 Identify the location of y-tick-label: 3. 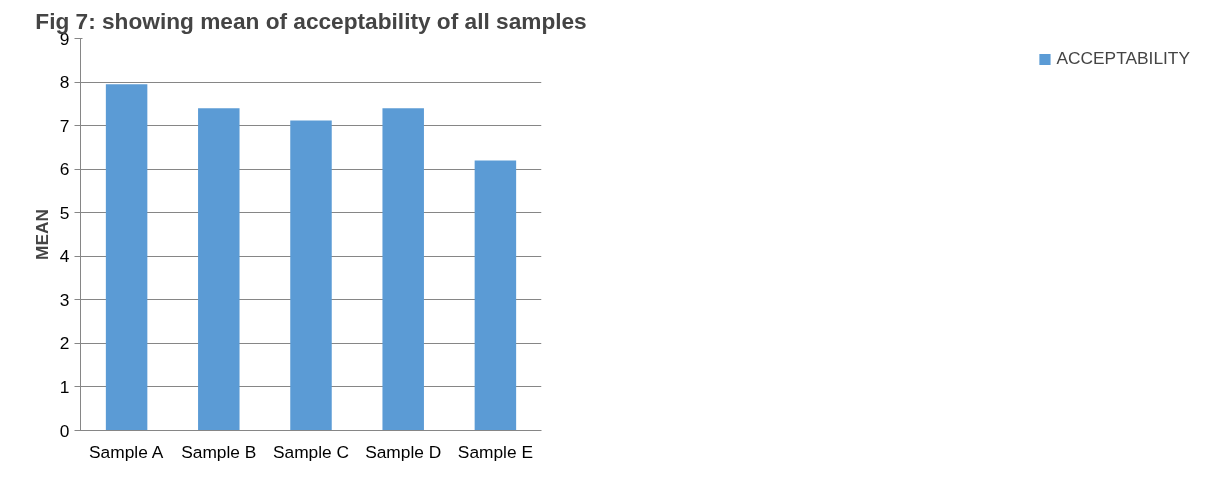
(64, 299).